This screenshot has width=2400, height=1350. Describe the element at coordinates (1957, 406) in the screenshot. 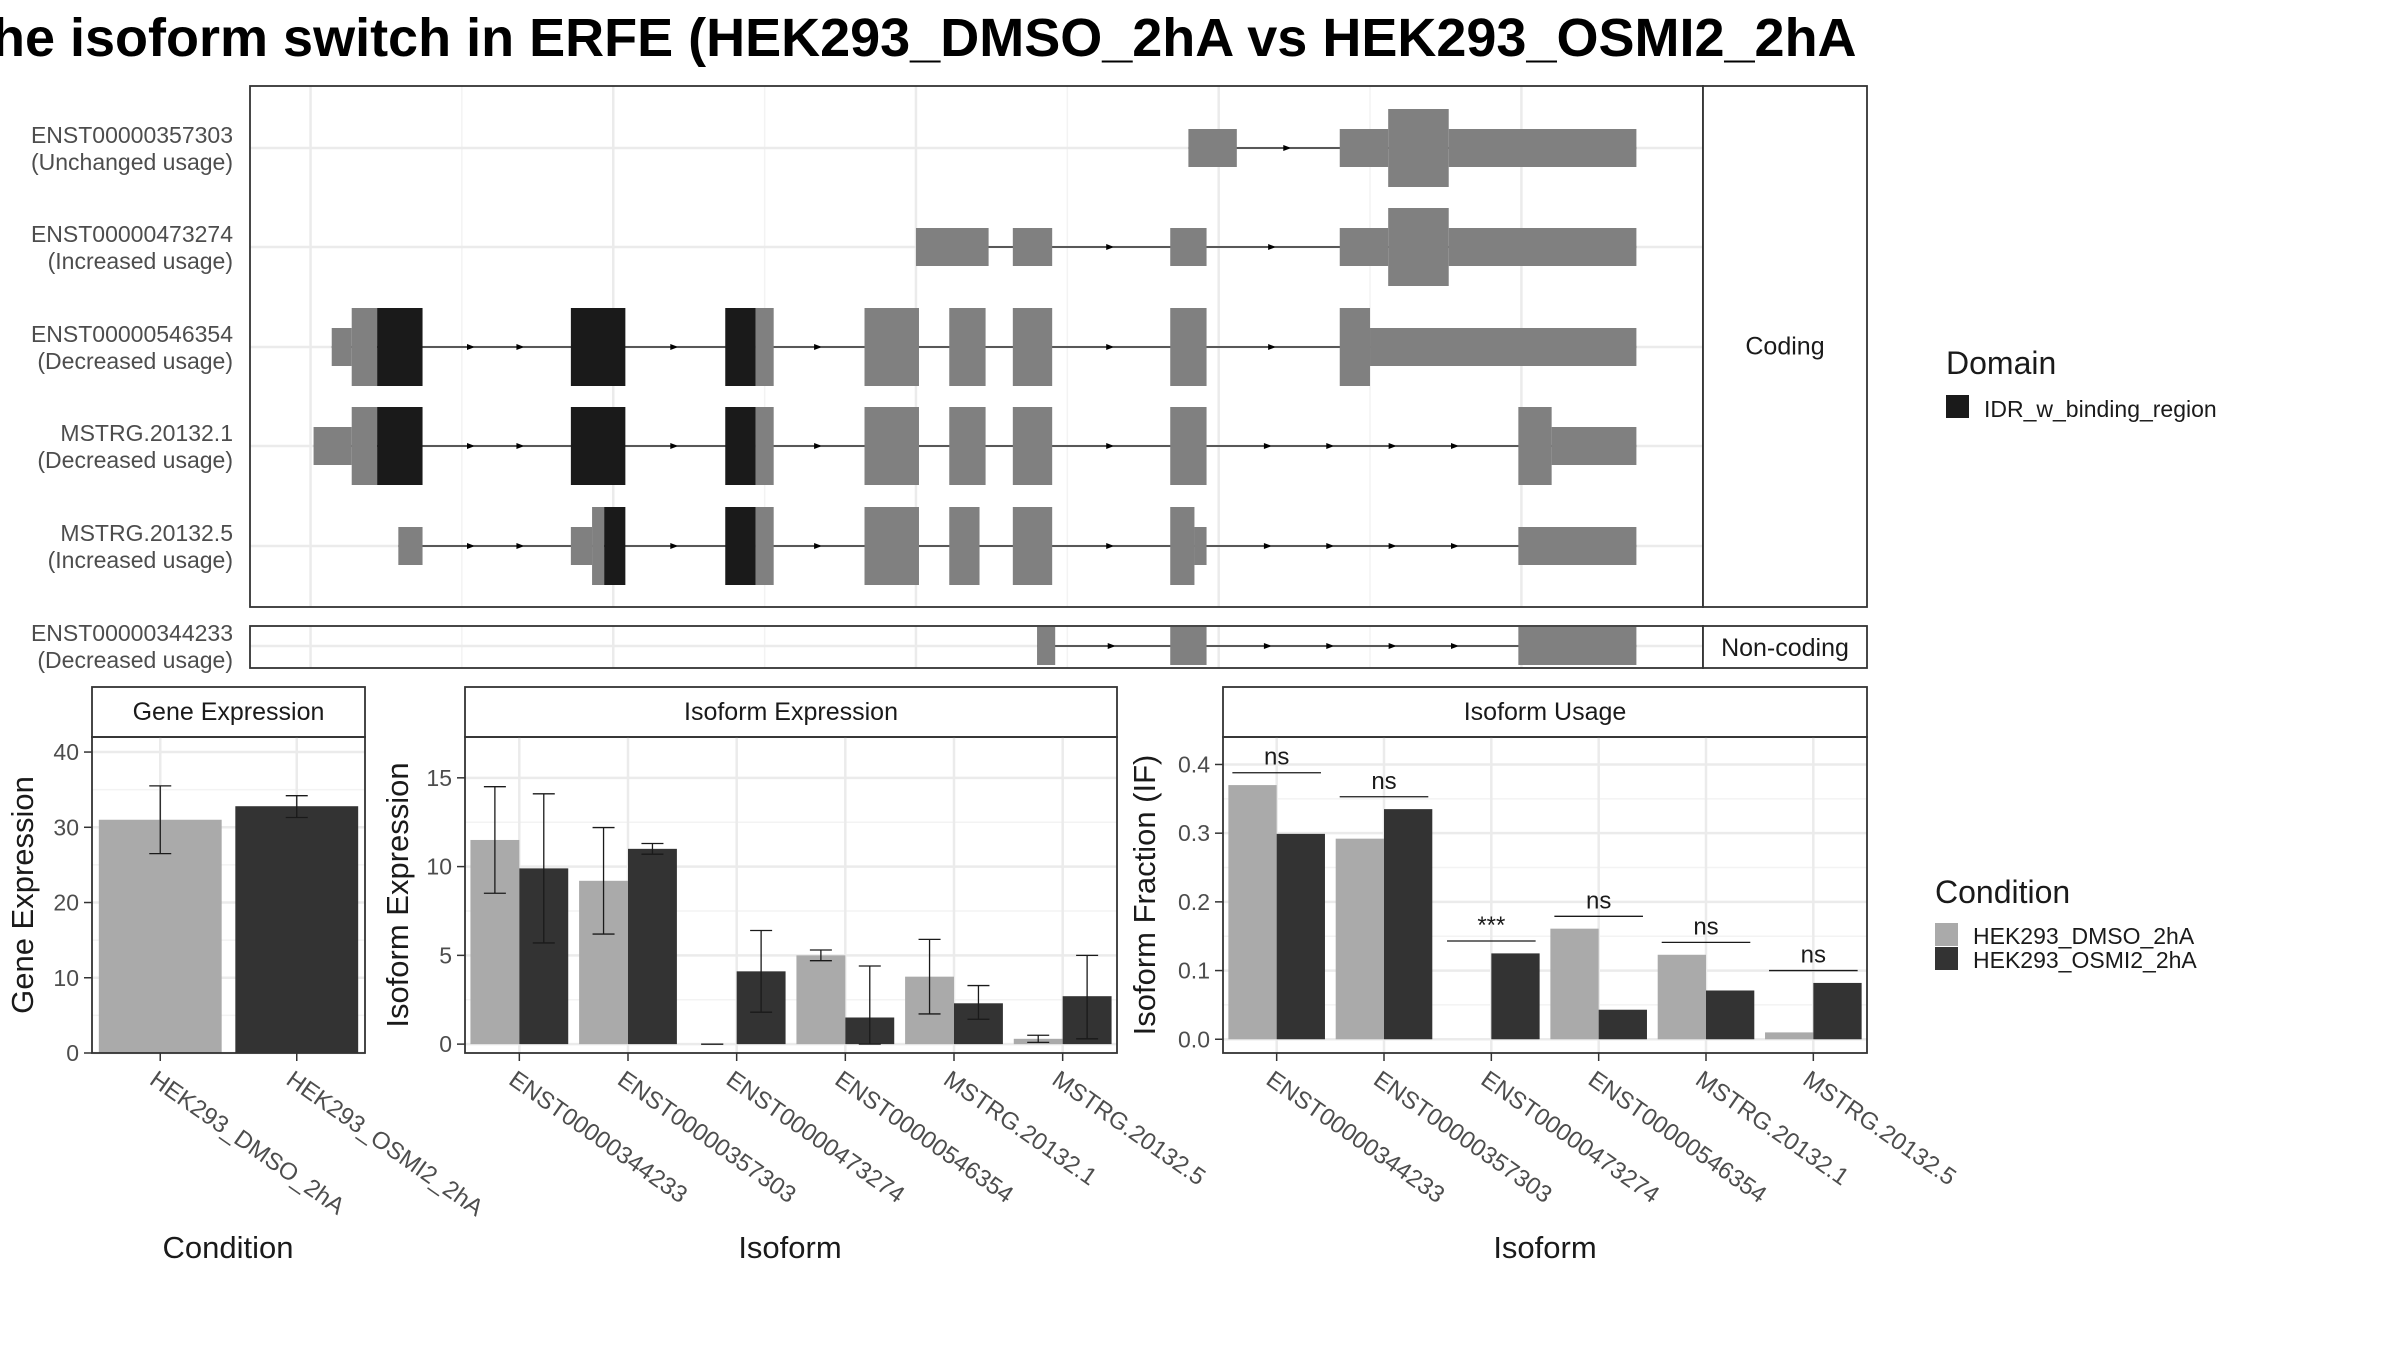

I see `domain-legend-key` at that location.